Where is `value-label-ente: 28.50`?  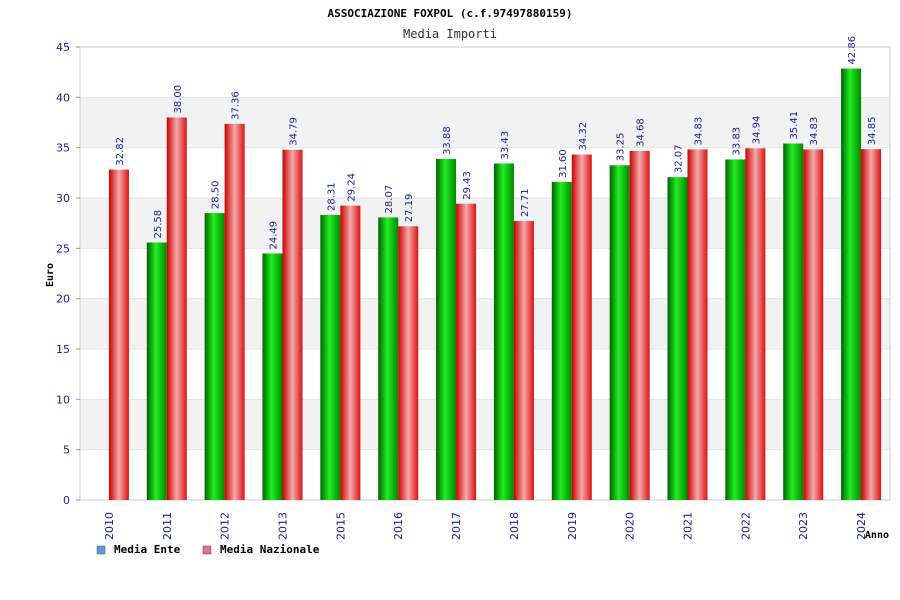 value-label-ente: 28.50 is located at coordinates (216, 194).